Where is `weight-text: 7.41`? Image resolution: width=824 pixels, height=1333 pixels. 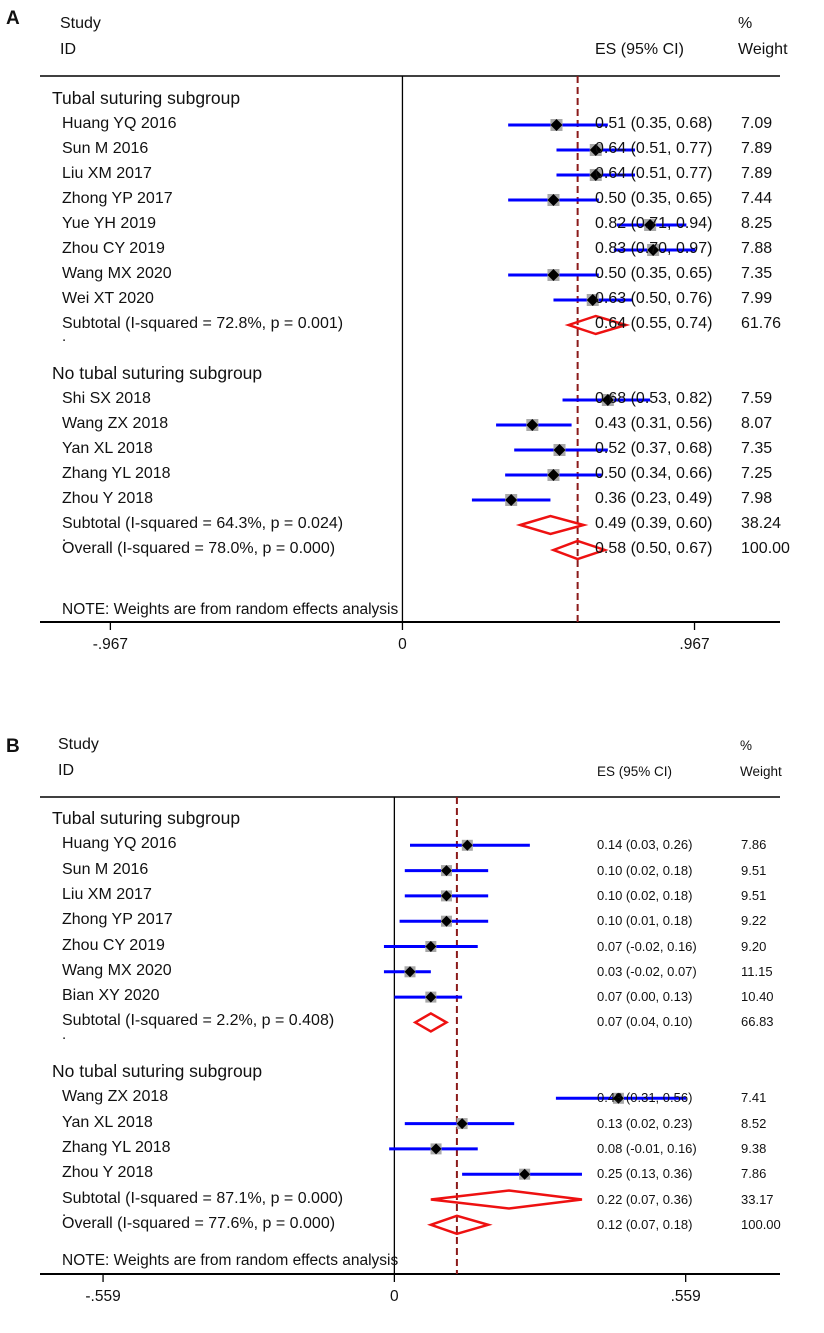
weight-text: 7.41 is located at coordinates (754, 1098).